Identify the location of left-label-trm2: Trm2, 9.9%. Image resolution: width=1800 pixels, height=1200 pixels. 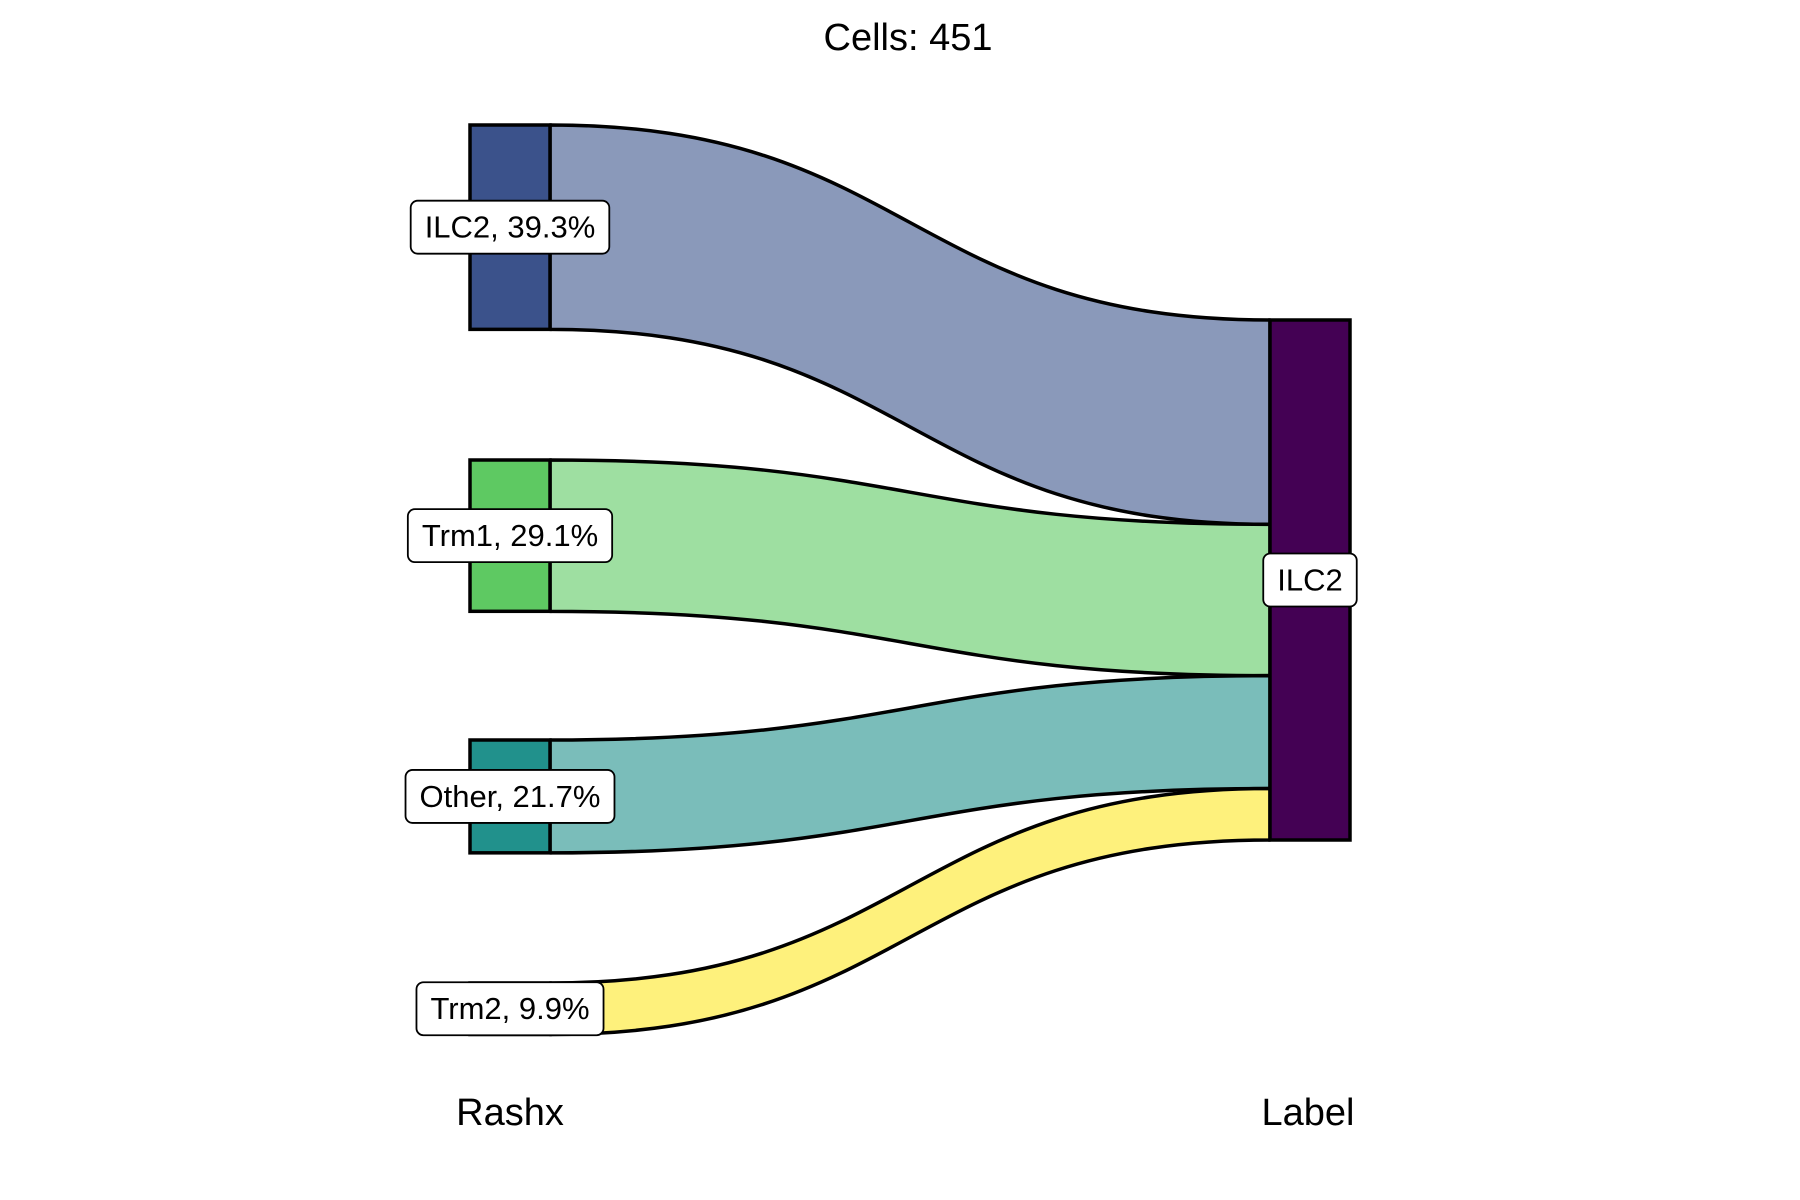
(510, 1009).